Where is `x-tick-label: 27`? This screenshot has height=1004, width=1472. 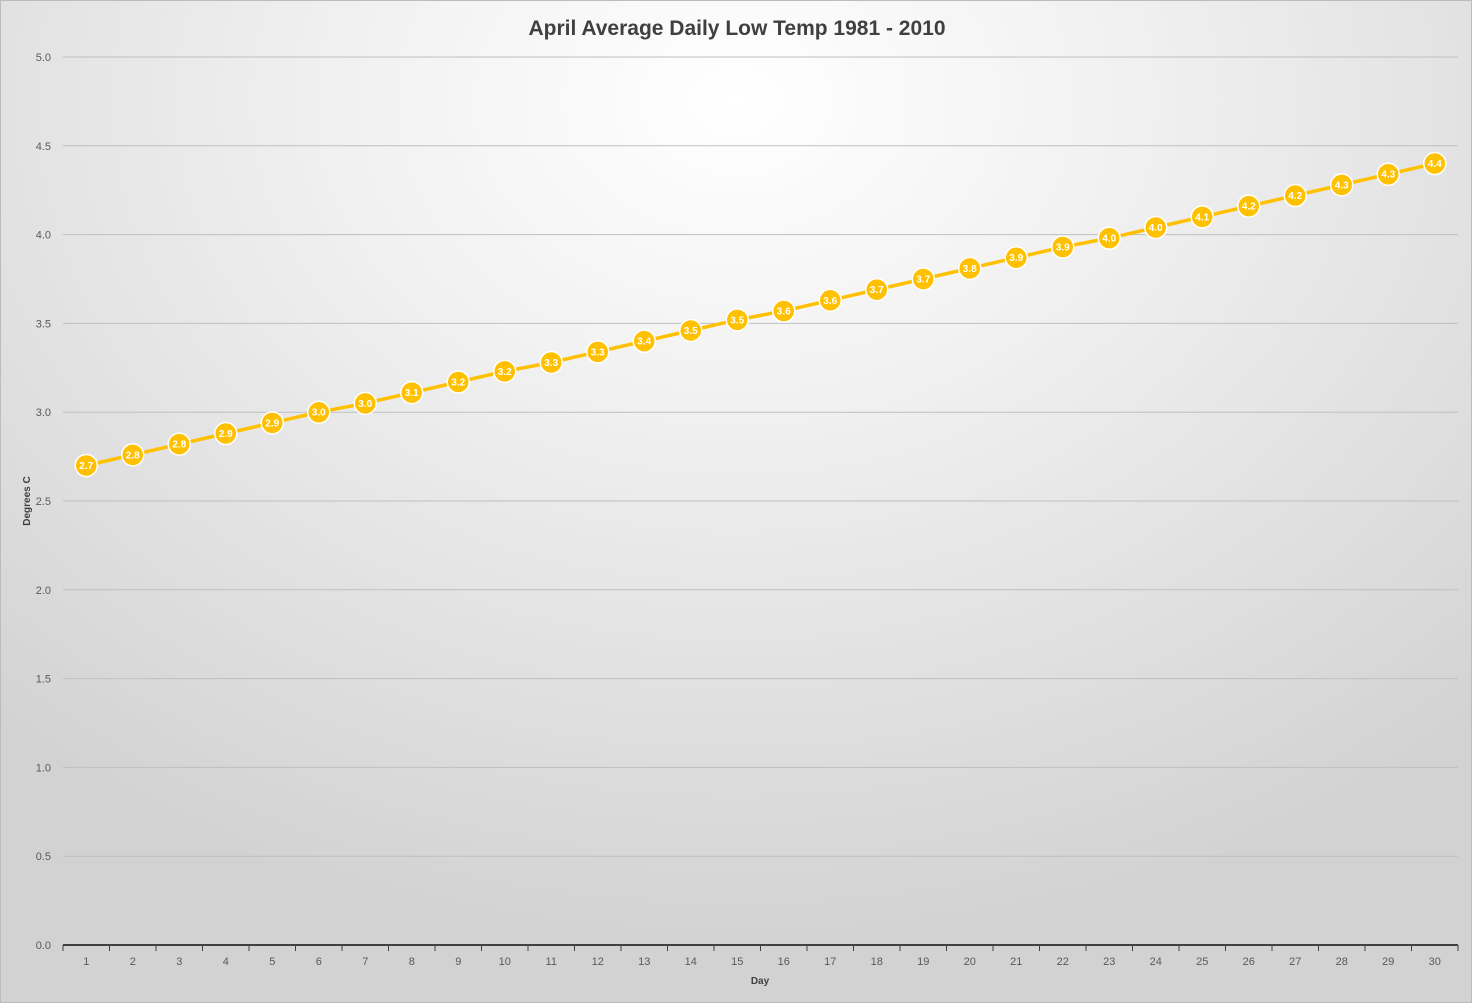
x-tick-label: 27 is located at coordinates (1295, 962).